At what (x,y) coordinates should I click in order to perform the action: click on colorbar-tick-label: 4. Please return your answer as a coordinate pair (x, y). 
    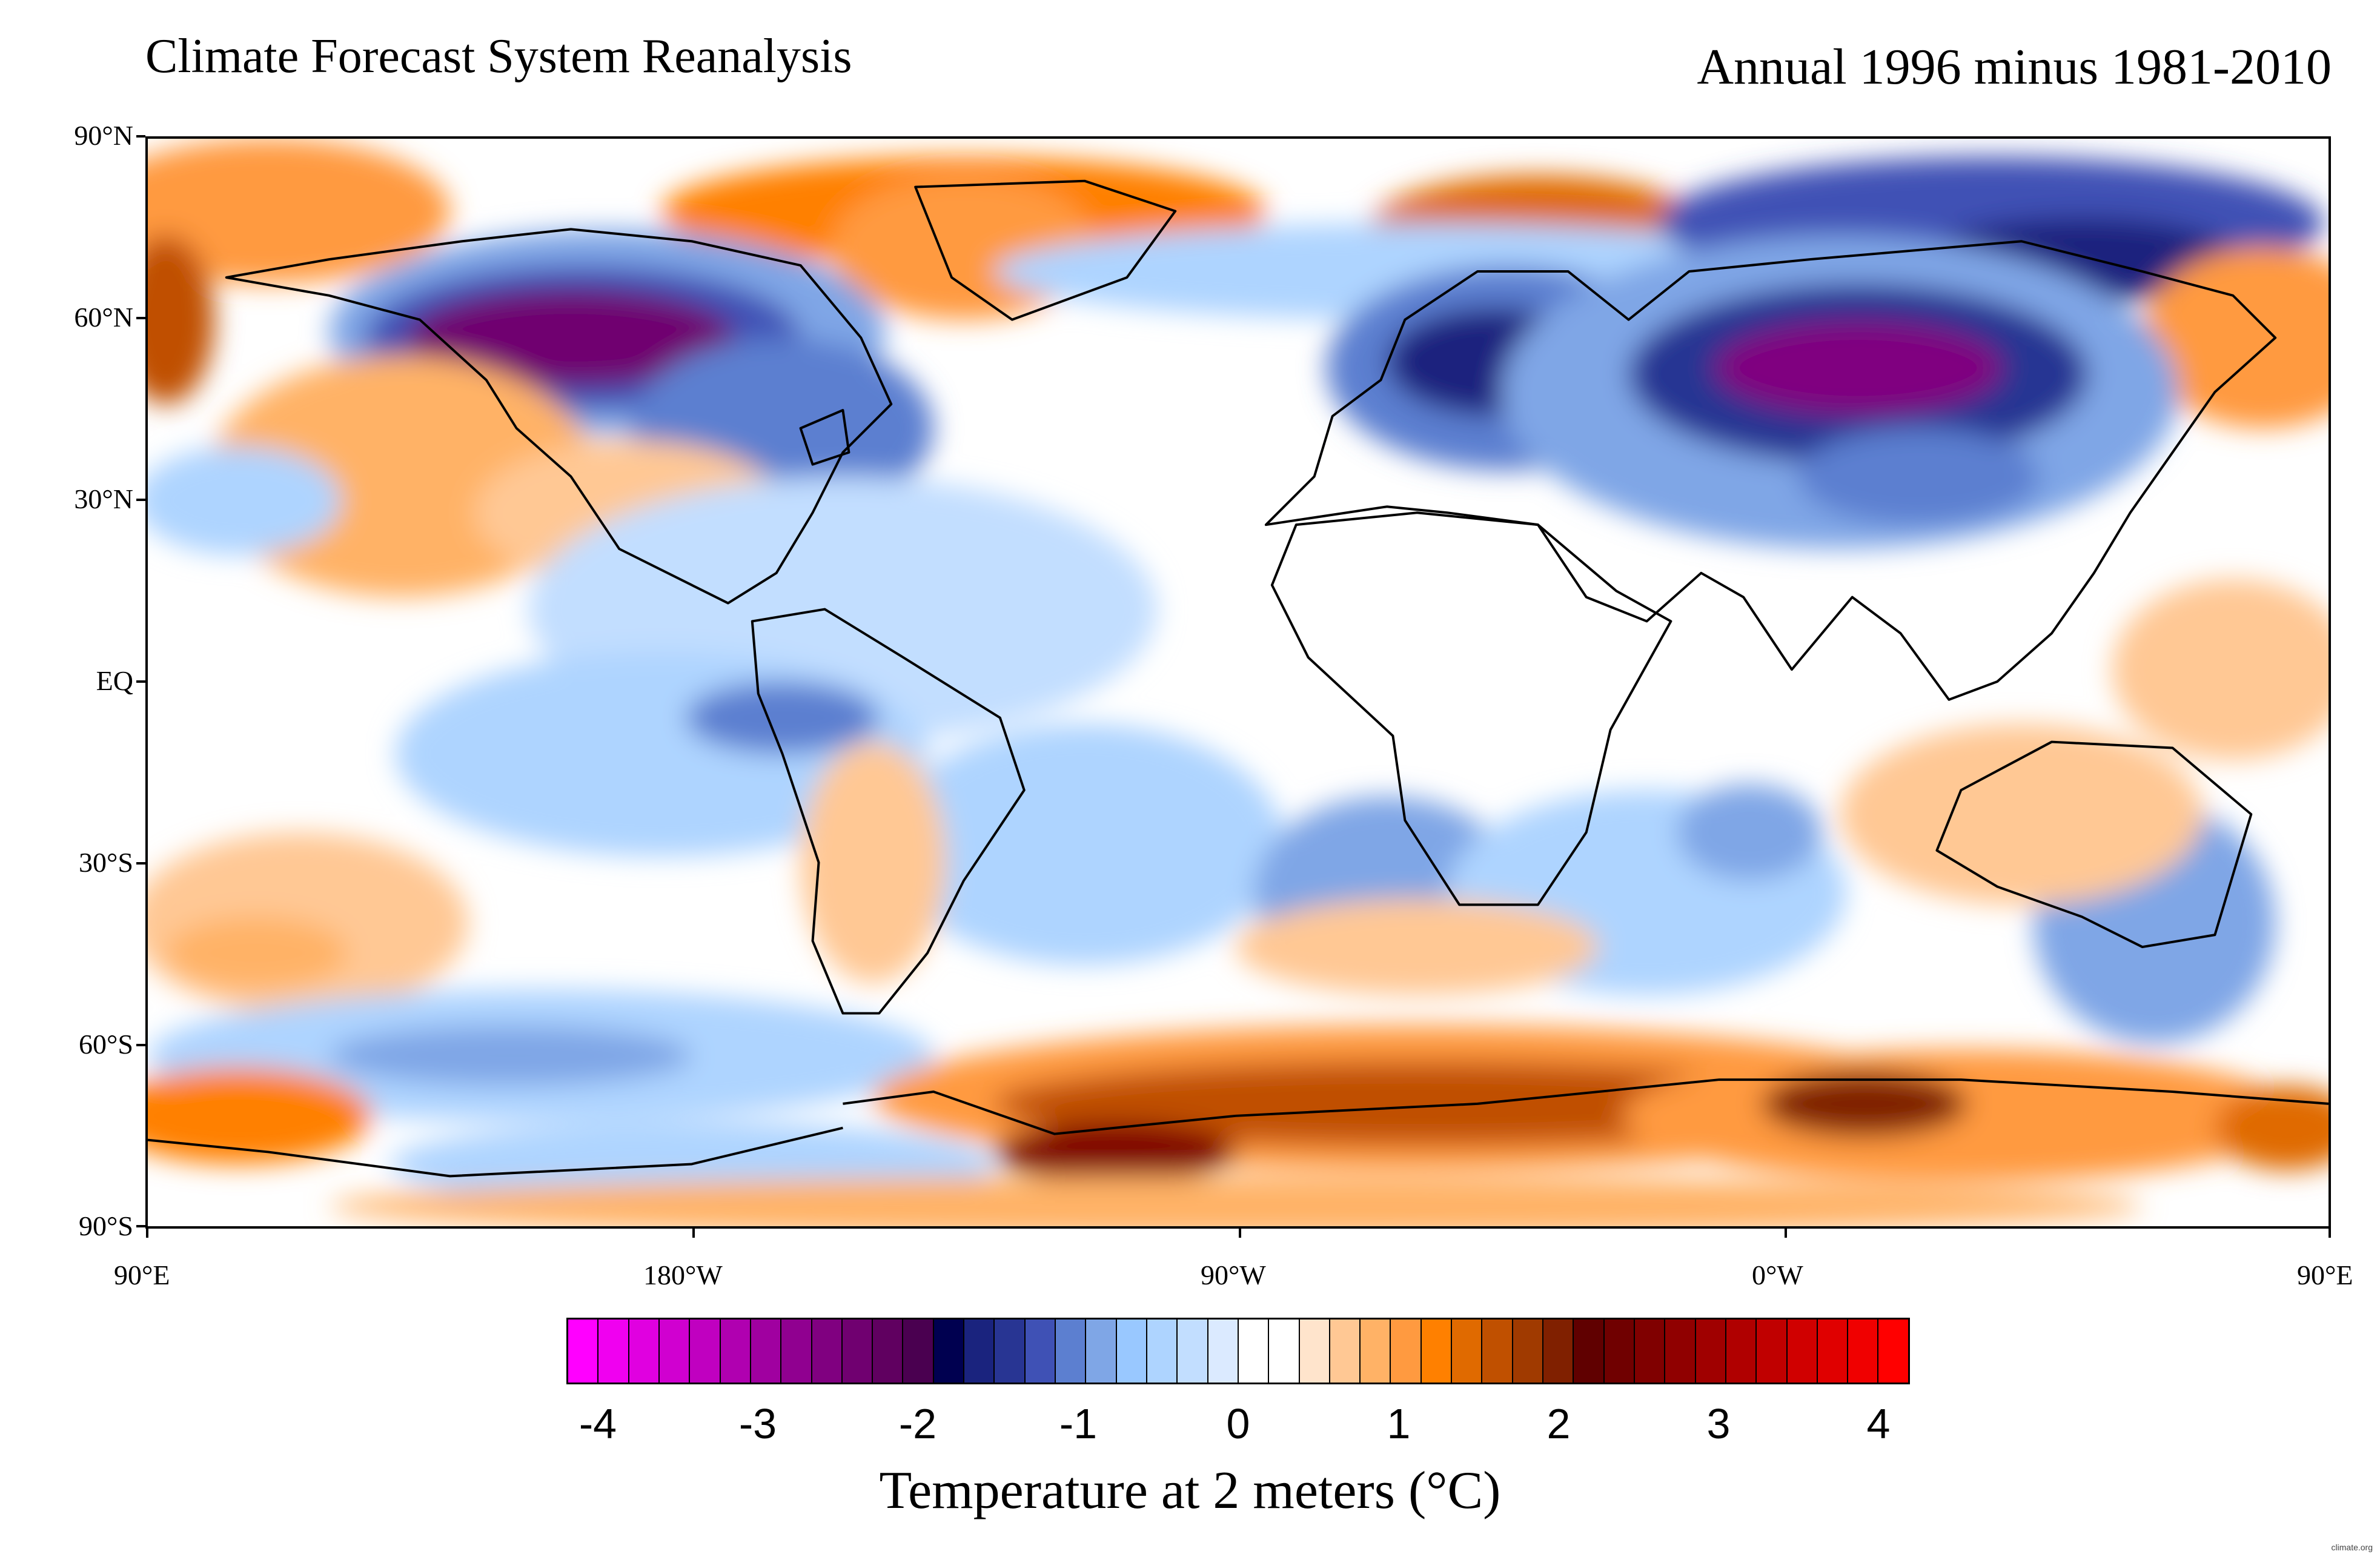
    Looking at the image, I should click on (1878, 1423).